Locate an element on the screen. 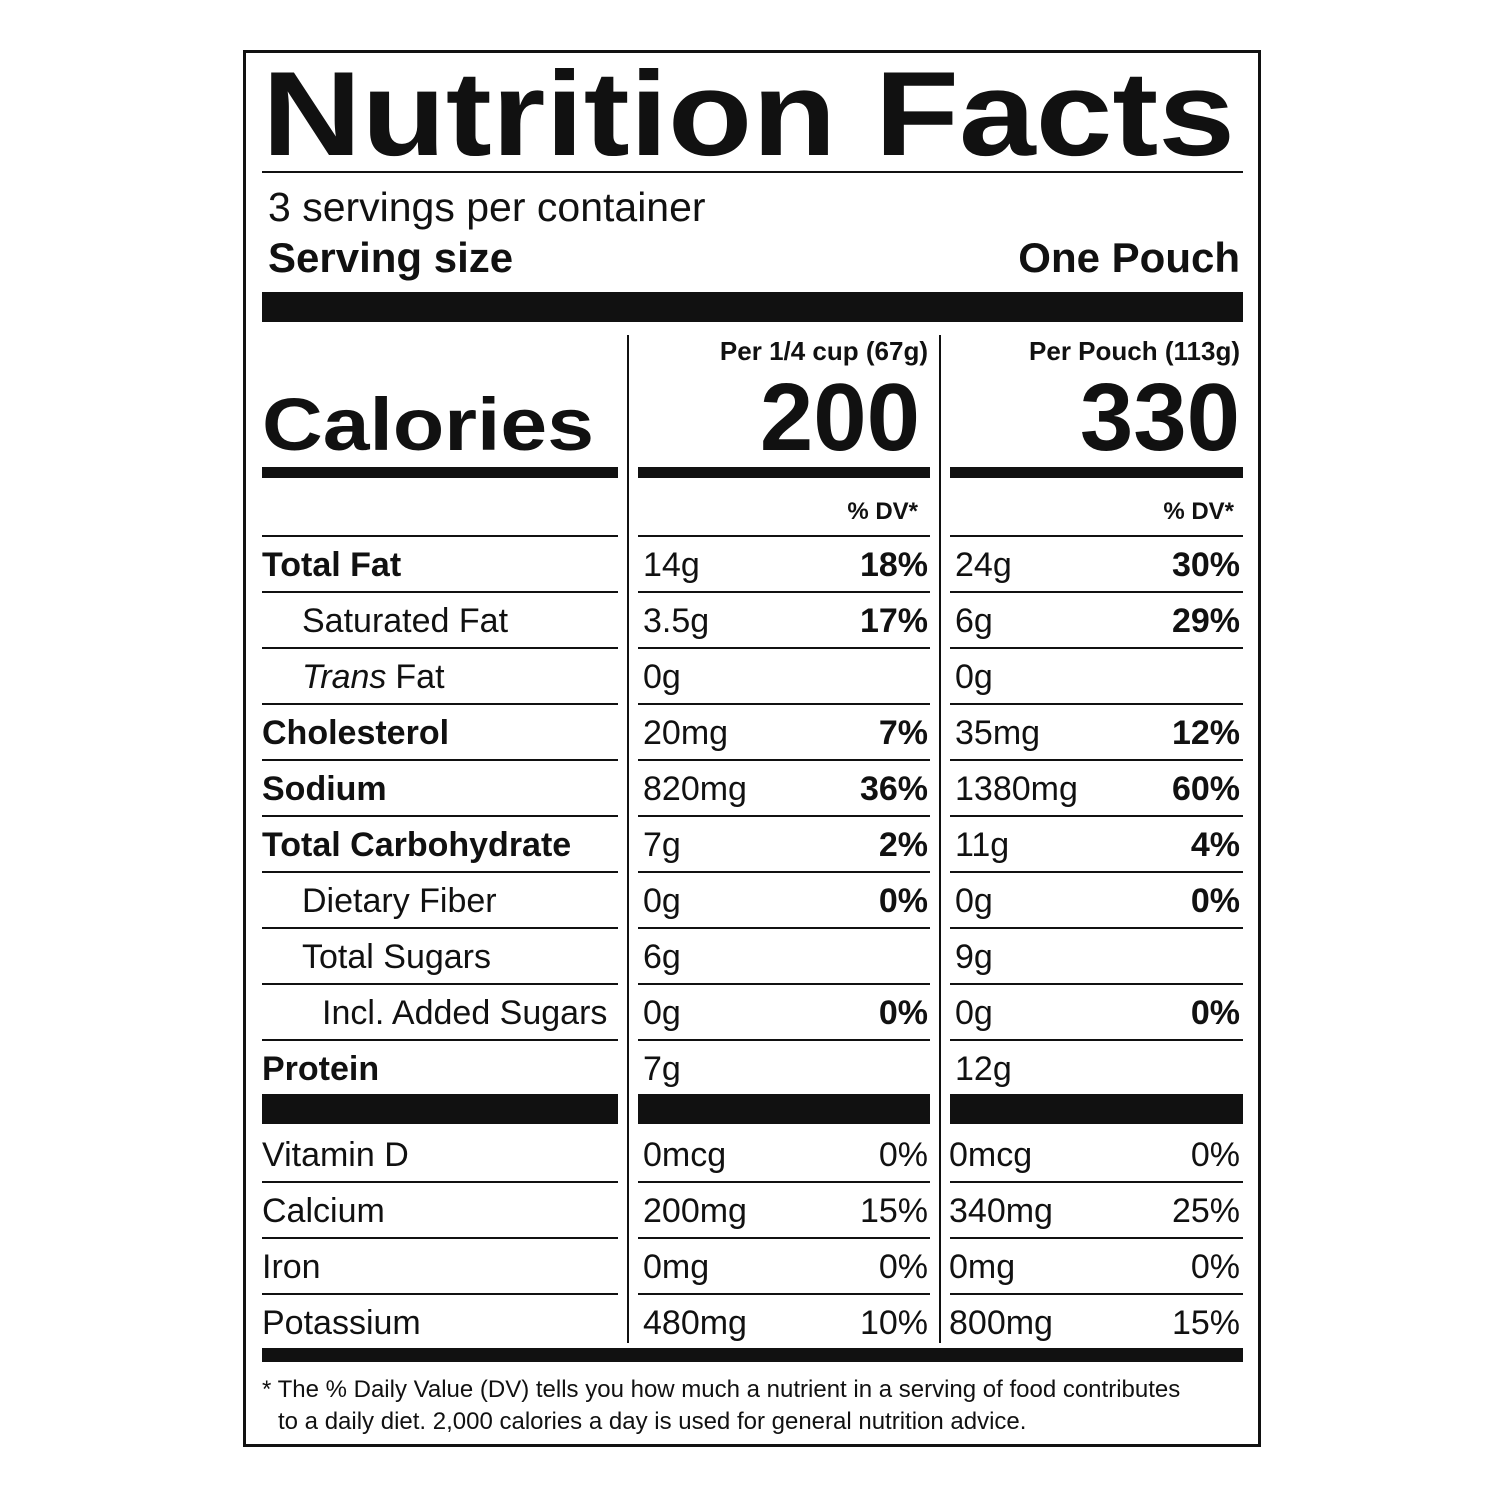 The image size is (1500, 1500). daily-value: 36% is located at coordinates (894, 789).